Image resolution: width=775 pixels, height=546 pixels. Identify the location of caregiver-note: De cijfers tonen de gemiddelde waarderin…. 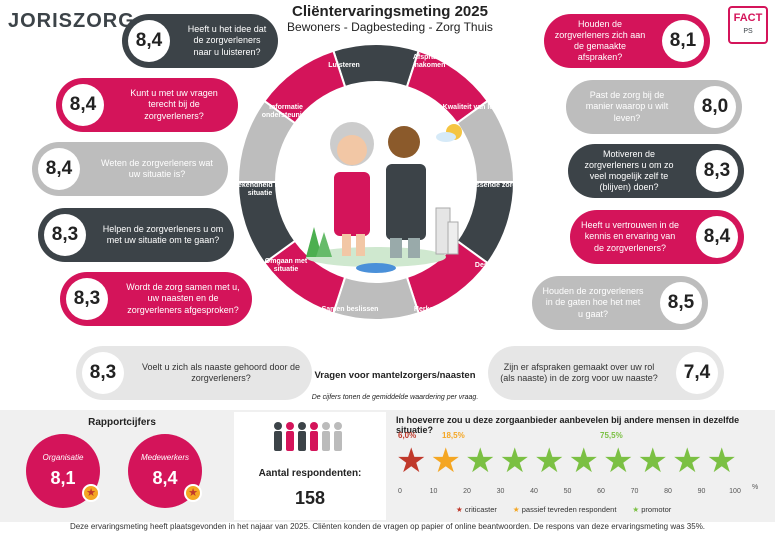
(395, 397).